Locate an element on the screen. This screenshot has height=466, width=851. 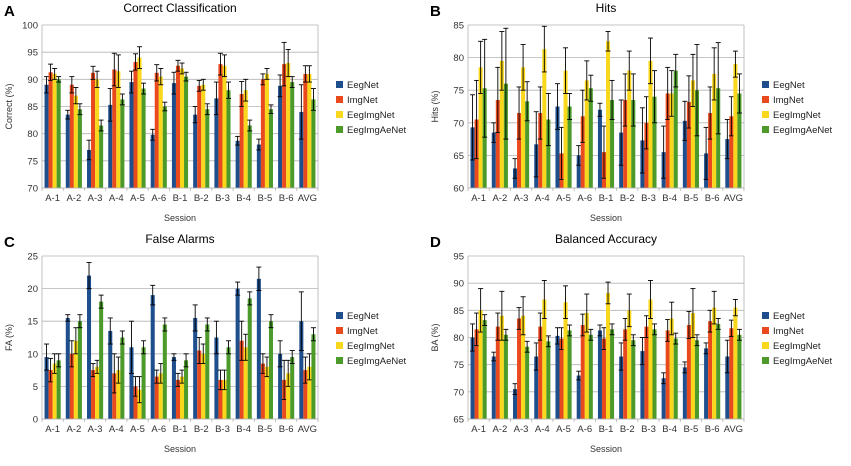
x-tick-label: A-3 is located at coordinates (521, 429).